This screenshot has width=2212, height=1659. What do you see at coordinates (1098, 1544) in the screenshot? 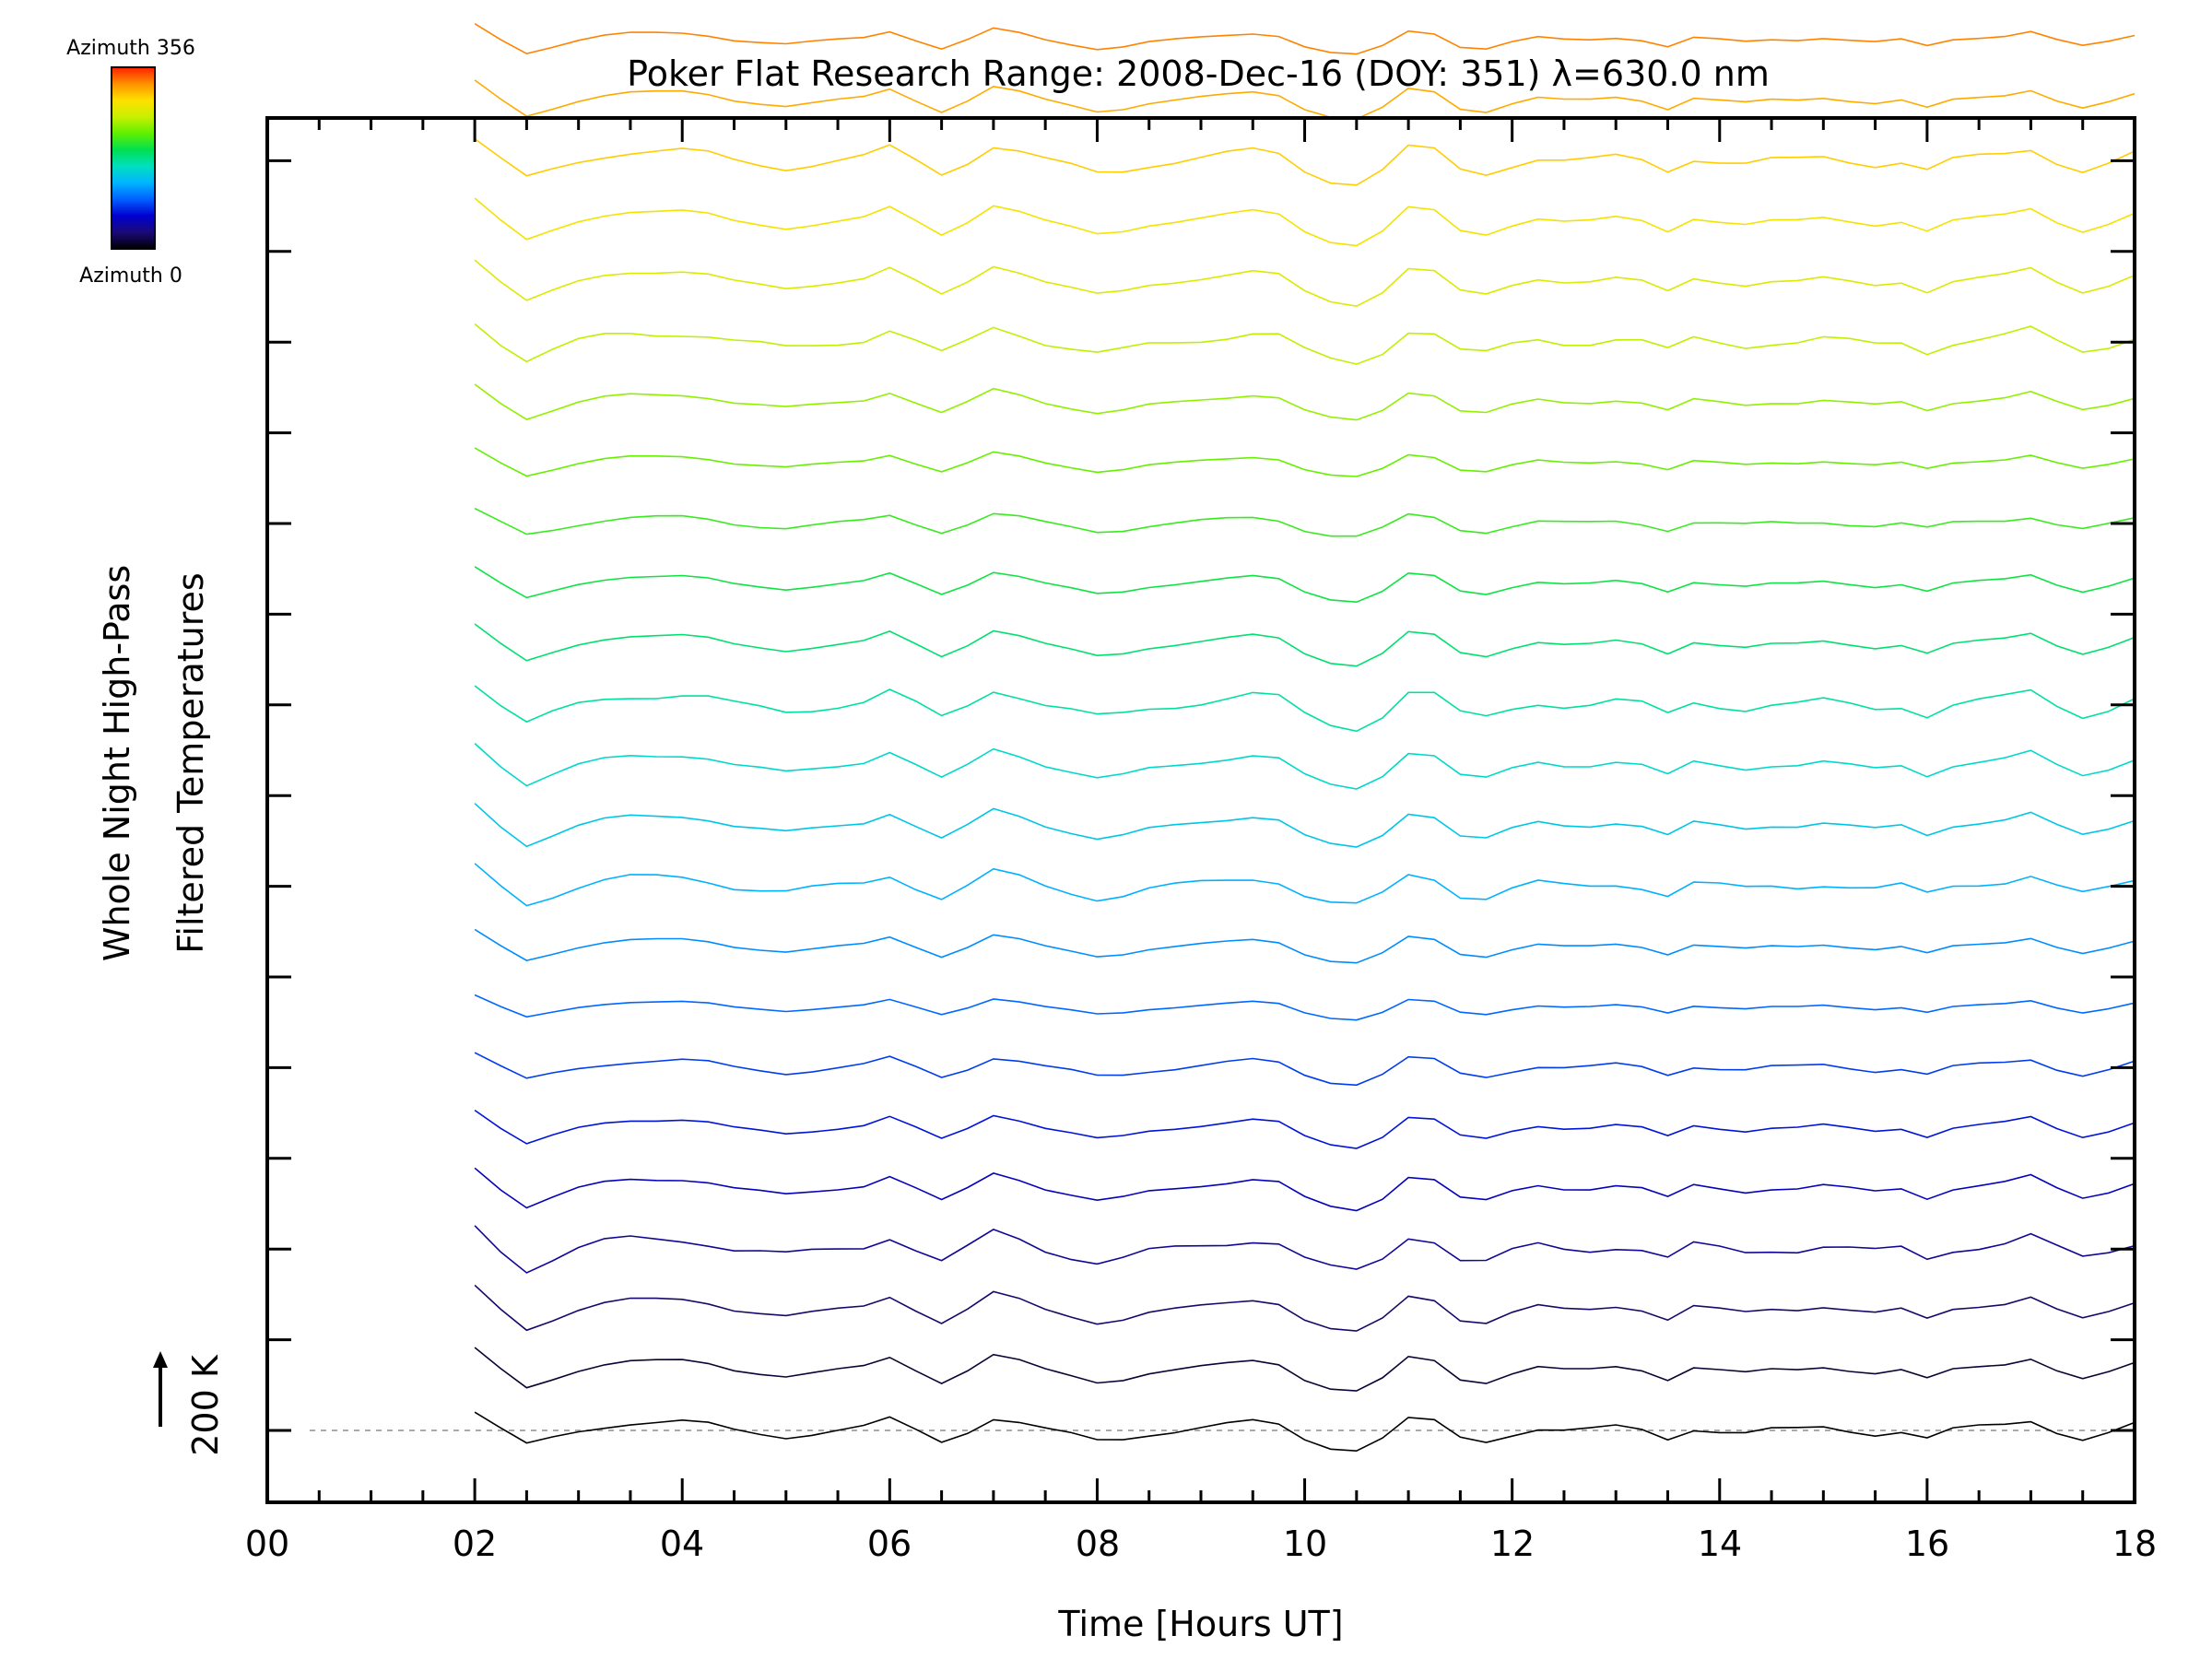
I see `x-tick-label: 08` at bounding box center [1098, 1544].